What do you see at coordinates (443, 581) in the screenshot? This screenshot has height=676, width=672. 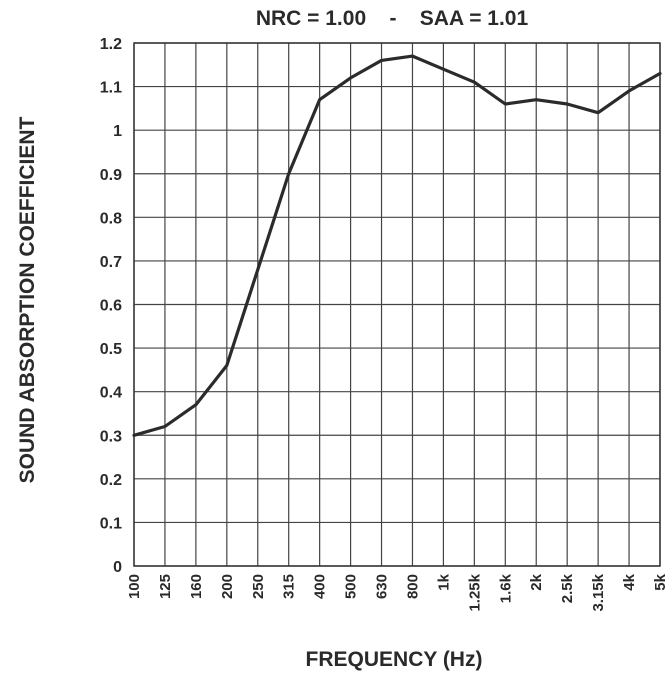 I see `x-tick-label: 1k` at bounding box center [443, 581].